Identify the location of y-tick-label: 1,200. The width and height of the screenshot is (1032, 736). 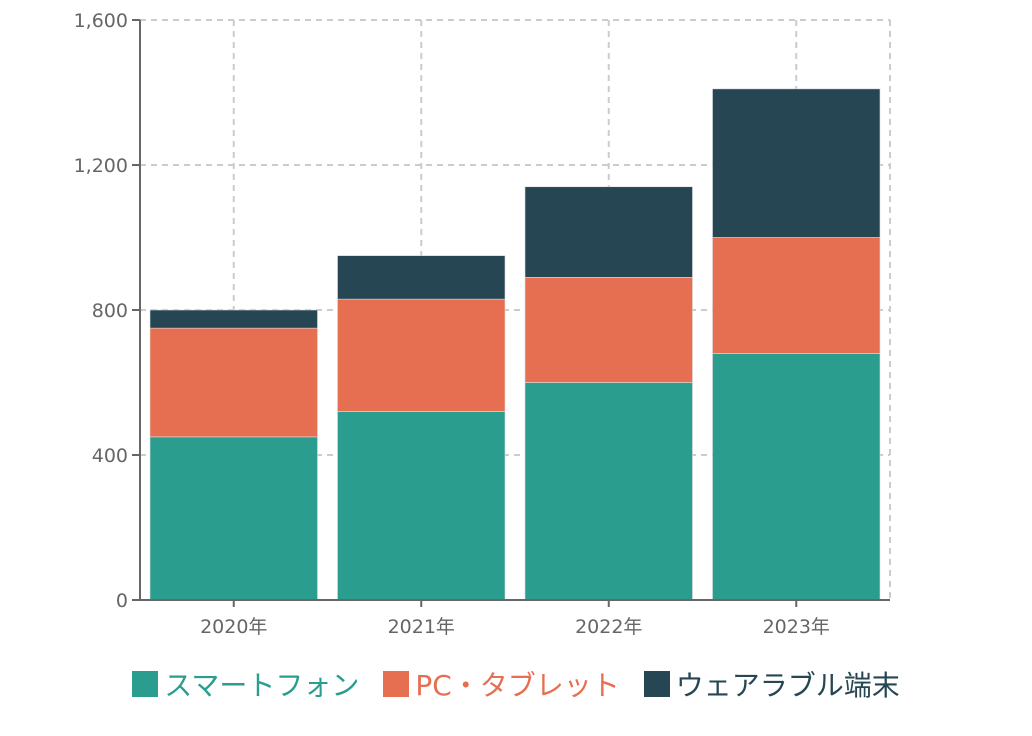
(101, 166).